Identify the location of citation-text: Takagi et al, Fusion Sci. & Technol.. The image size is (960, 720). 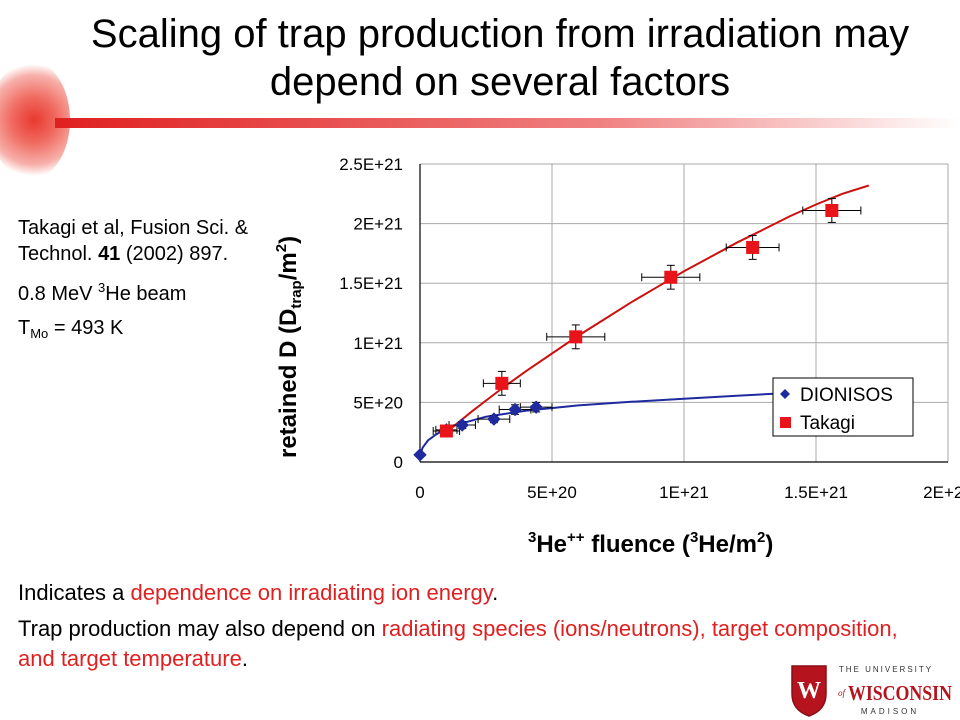
(133, 241).